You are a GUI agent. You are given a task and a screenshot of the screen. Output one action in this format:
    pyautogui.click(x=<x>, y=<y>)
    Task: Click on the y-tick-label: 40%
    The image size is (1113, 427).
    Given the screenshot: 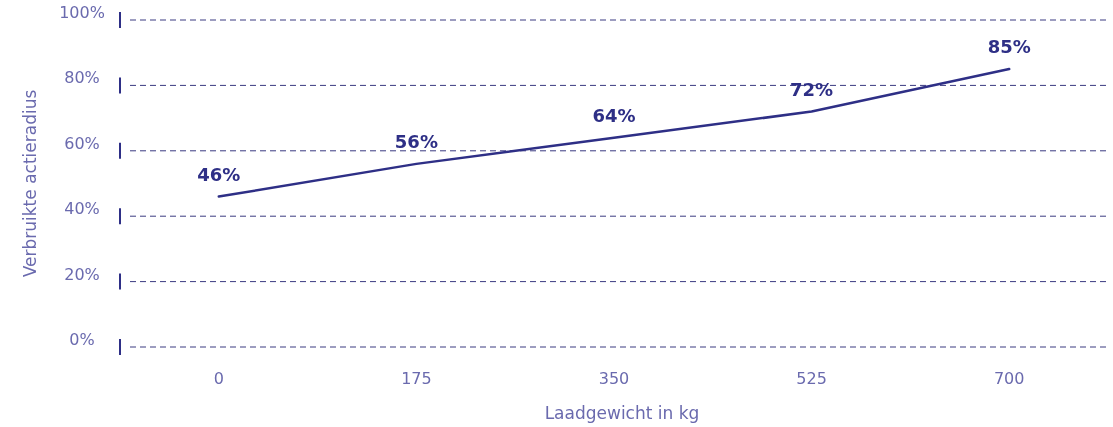 What is the action you would take?
    pyautogui.click(x=82, y=209)
    